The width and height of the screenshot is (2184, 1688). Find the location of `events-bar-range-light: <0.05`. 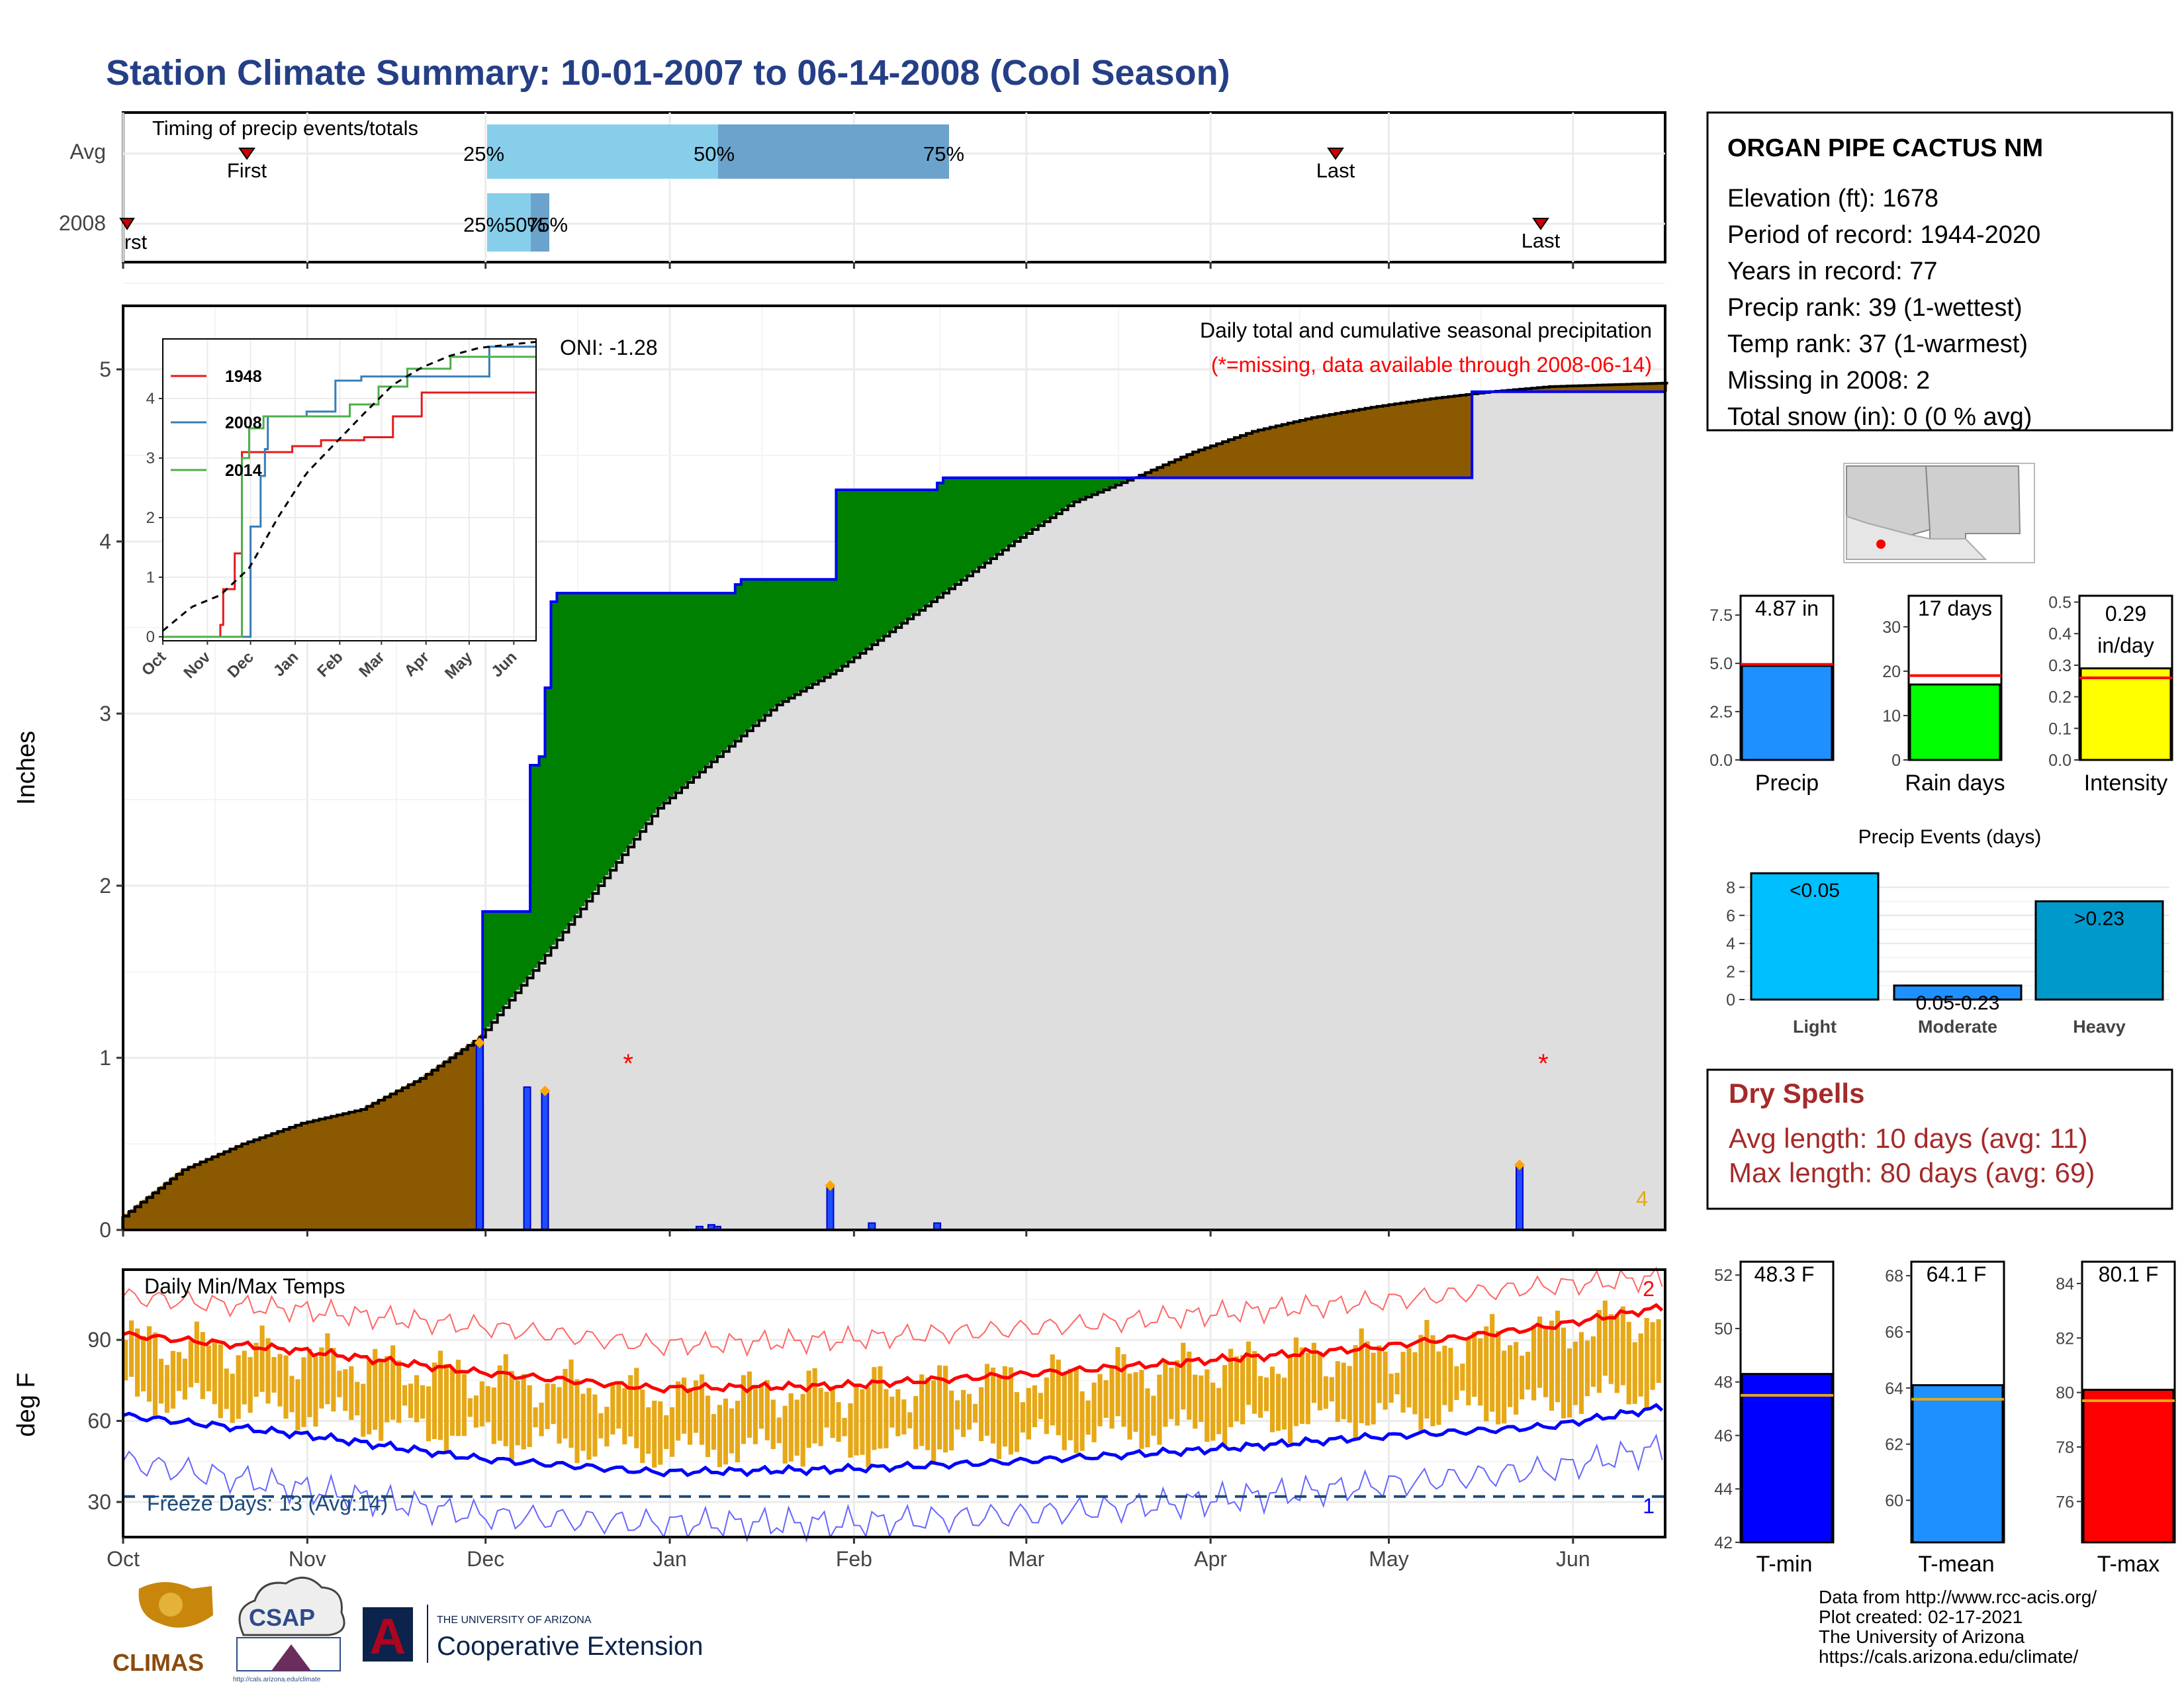

events-bar-range-light: <0.05 is located at coordinates (1815, 891).